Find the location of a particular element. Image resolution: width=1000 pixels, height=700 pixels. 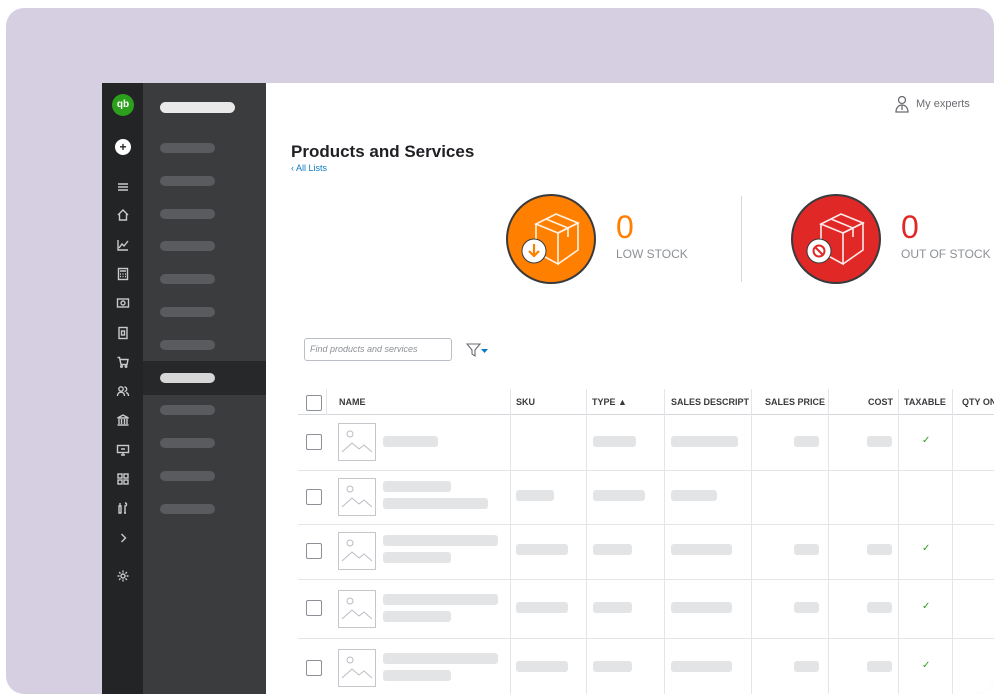

column-header-type: TYPE ▲ is located at coordinates (609, 402).